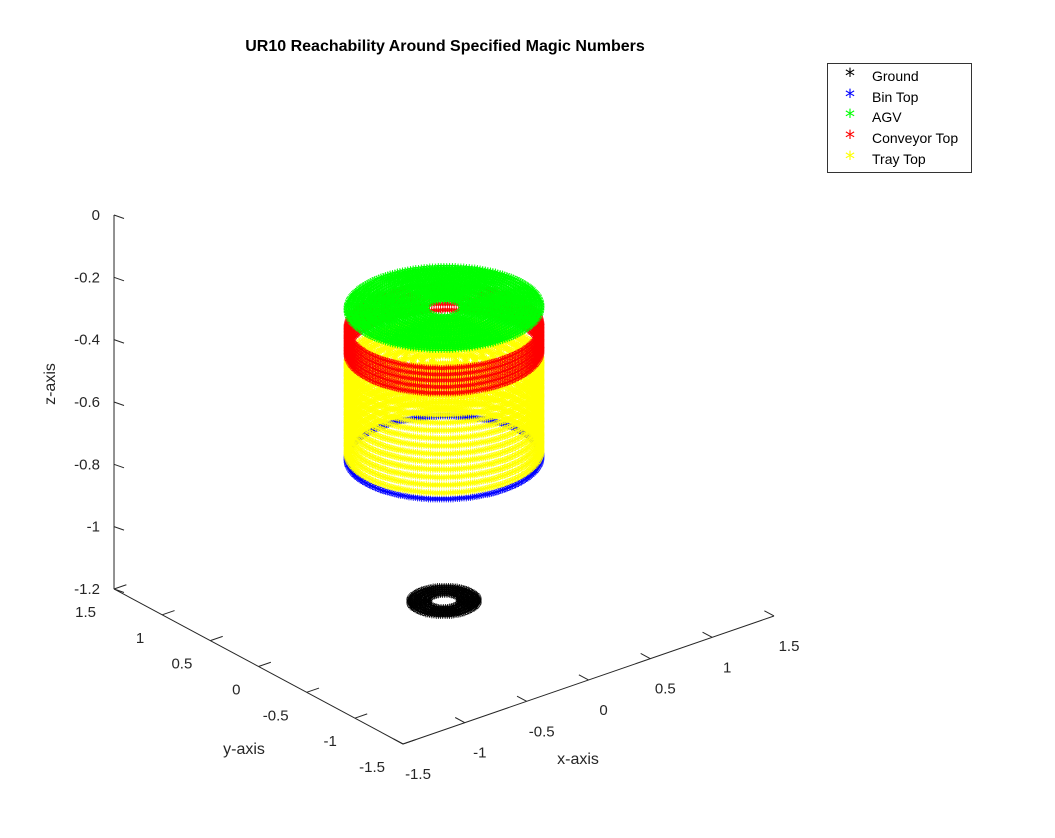 This screenshot has height=838, width=1055. Describe the element at coordinates (140, 638) in the screenshot. I see `y-tick-label: 1` at that location.